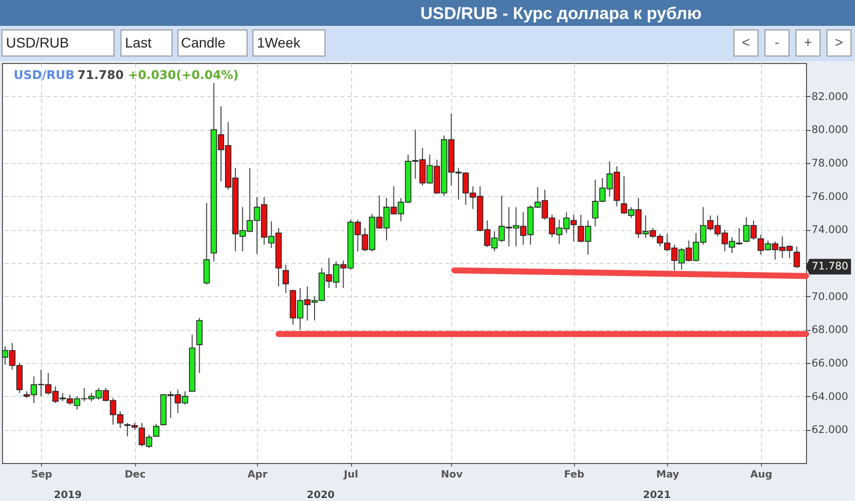 The height and width of the screenshot is (501, 855). Describe the element at coordinates (830, 196) in the screenshot. I see `y-tick-label: 76.000` at that location.